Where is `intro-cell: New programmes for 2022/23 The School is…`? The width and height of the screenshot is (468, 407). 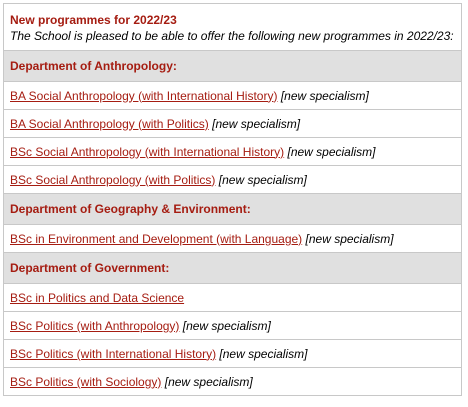 intro-cell: New programmes for 2022/23 The School is… is located at coordinates (232, 27).